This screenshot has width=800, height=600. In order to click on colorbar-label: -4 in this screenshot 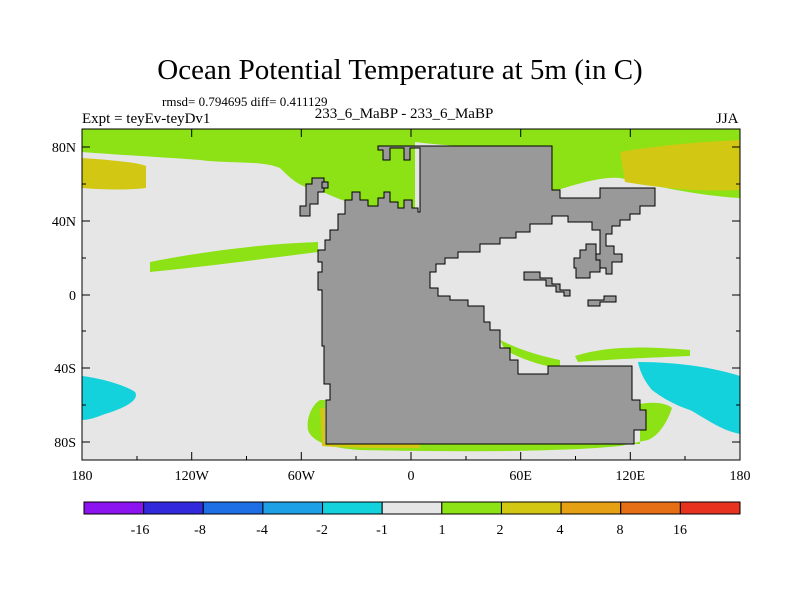, I will do `click(262, 530)`.